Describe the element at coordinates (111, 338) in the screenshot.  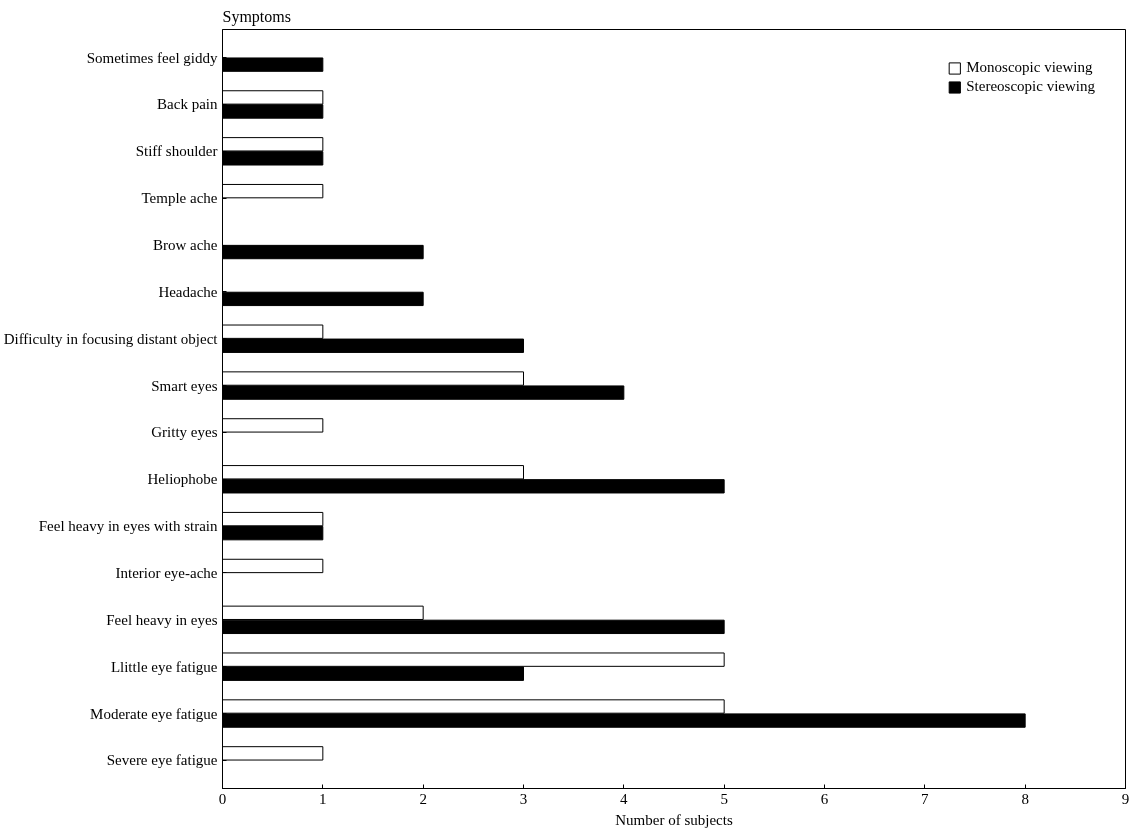
I see `y-tick-label: Difficulty in focusing distant object` at that location.